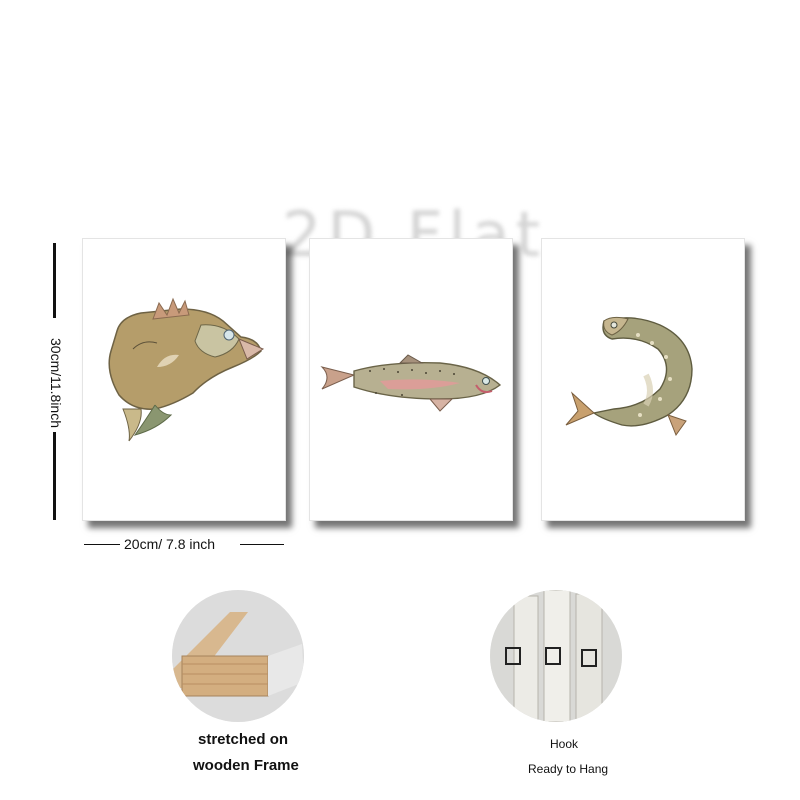  Describe the element at coordinates (262, 544) in the screenshot. I see `width-marker-right` at that location.